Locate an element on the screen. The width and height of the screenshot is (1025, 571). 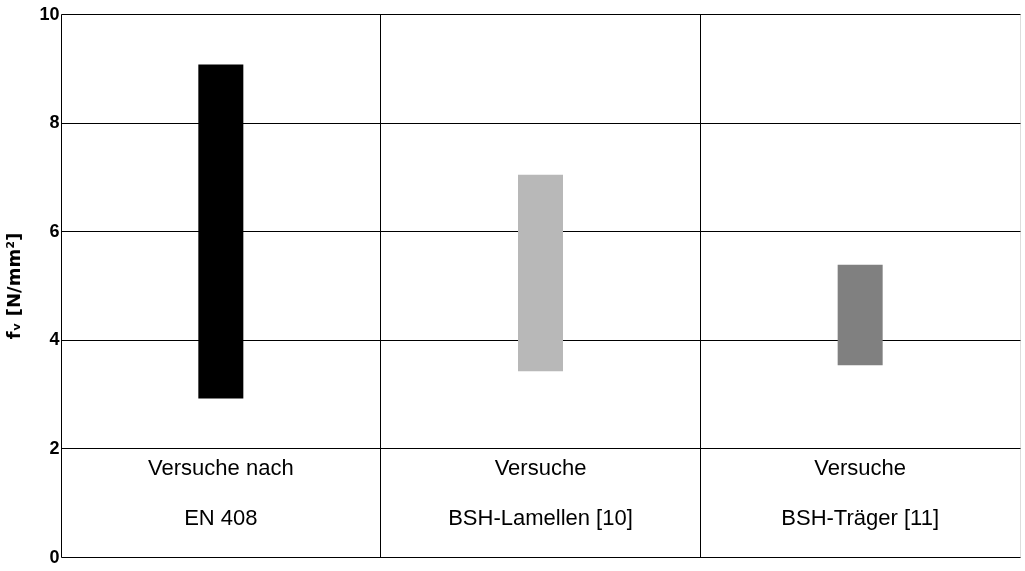
y-tick-label: 10 is located at coordinates (49, 13).